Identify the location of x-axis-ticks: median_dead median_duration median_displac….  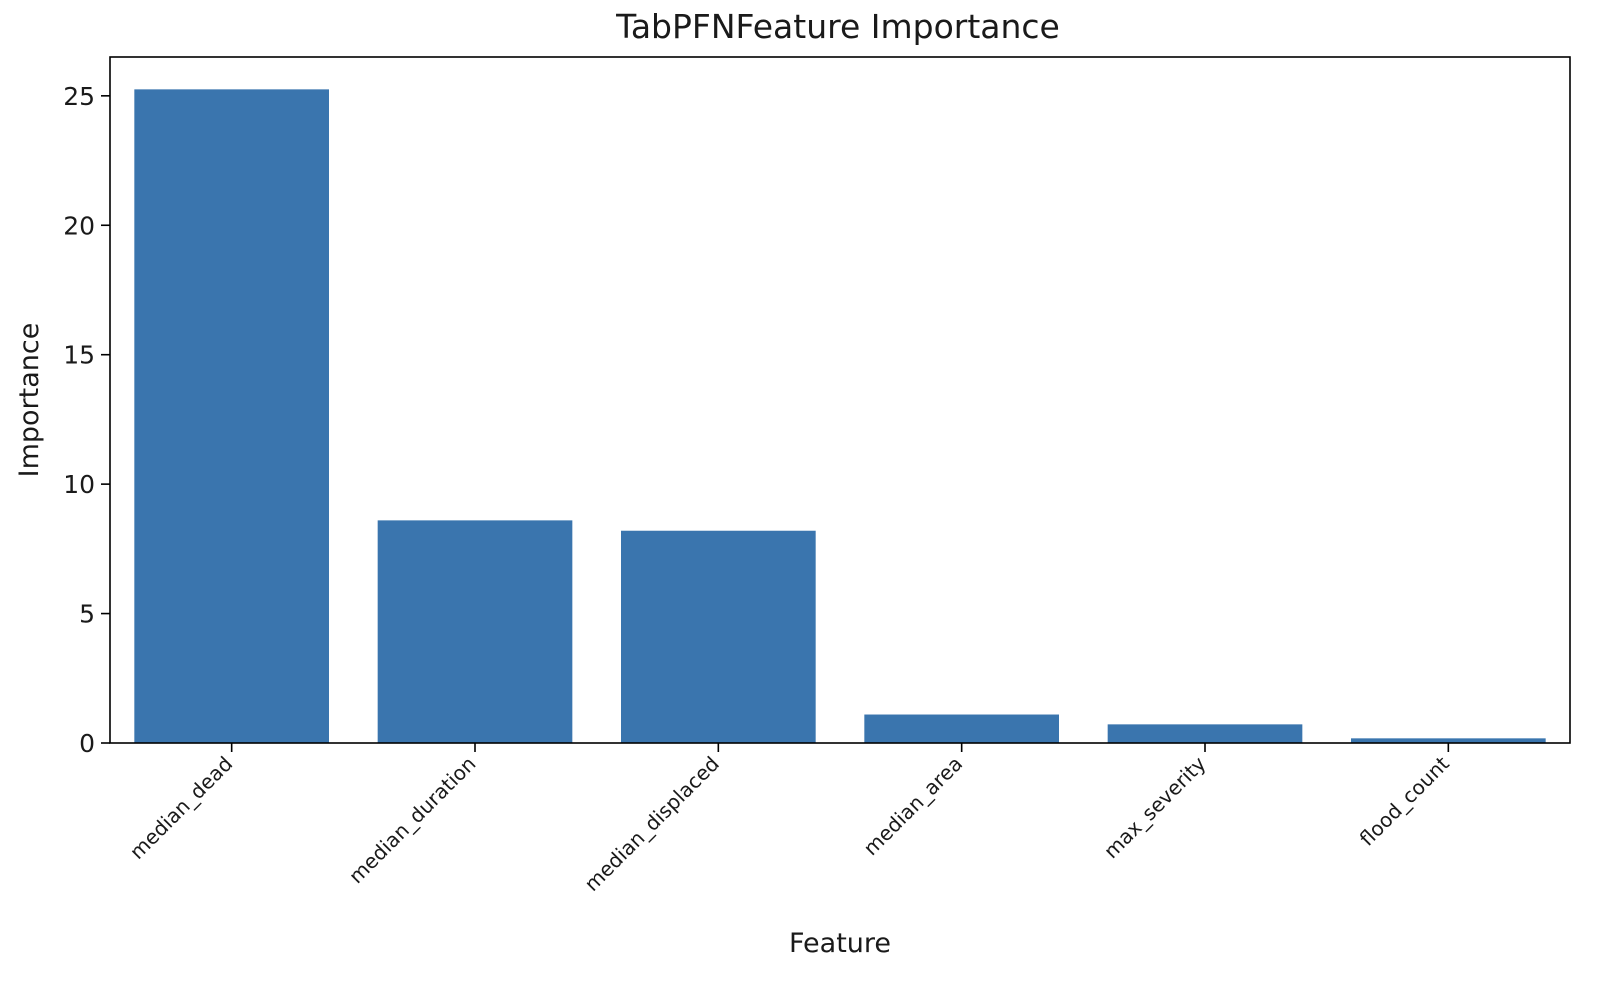
(789, 819).